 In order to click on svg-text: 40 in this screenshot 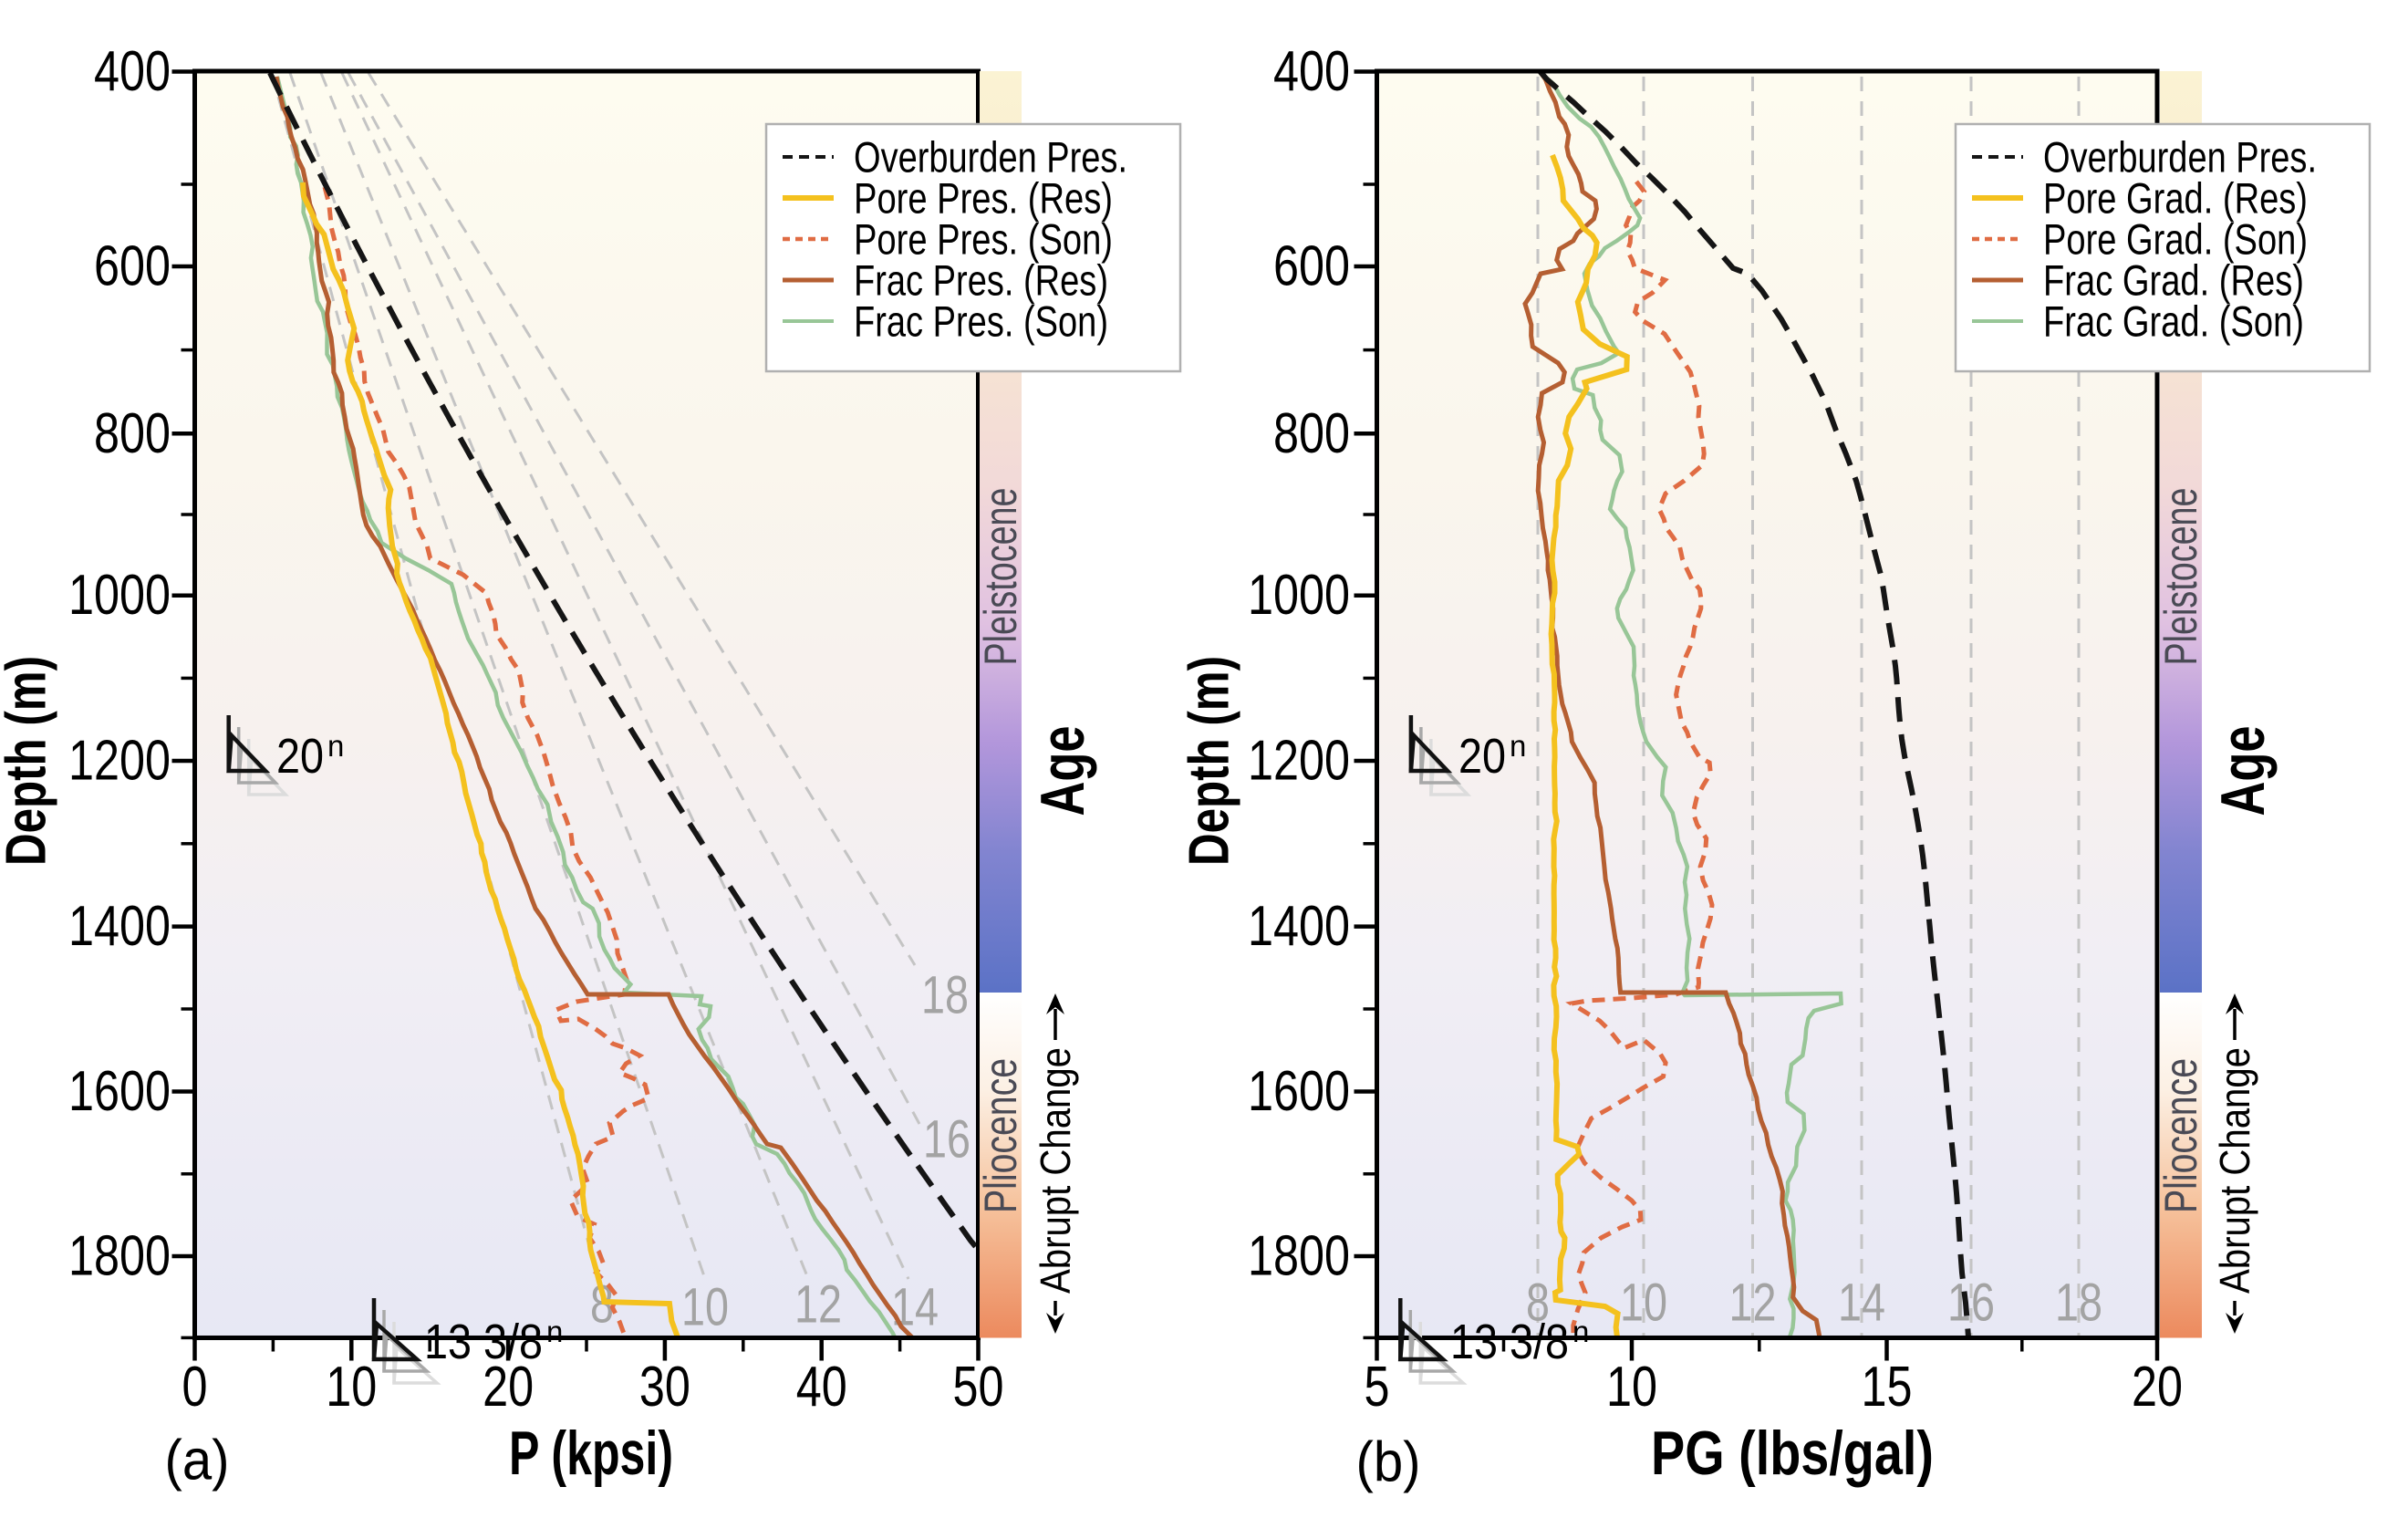, I will do `click(822, 1387)`.